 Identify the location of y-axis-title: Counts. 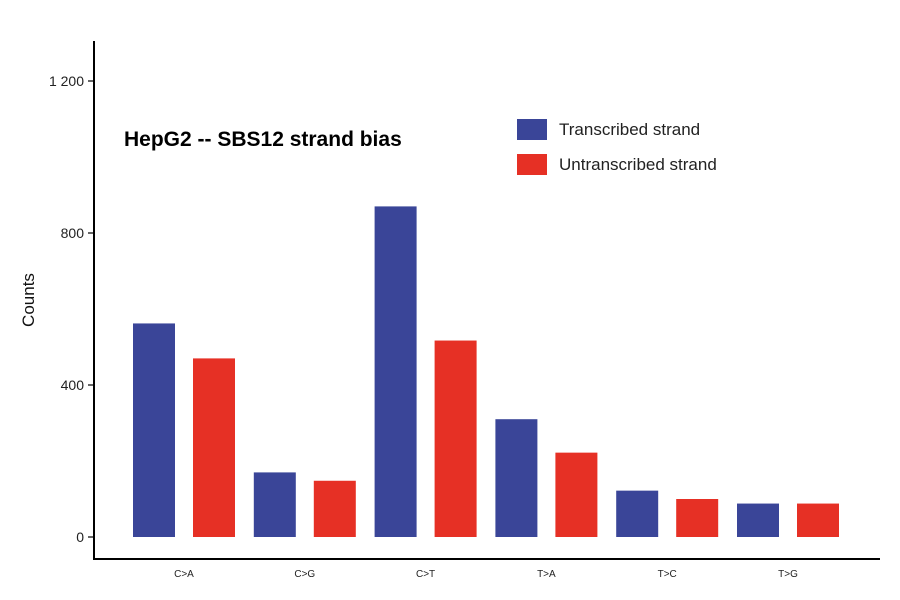
(28, 300).